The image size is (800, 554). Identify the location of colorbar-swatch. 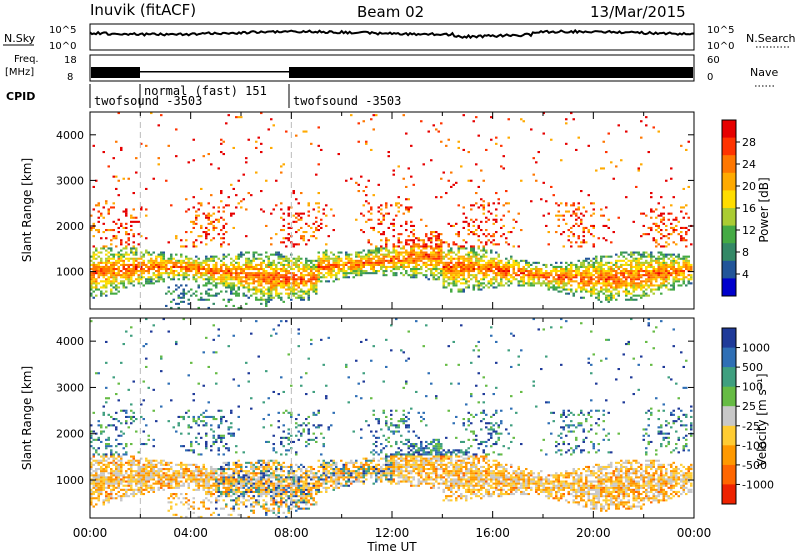
(729, 287).